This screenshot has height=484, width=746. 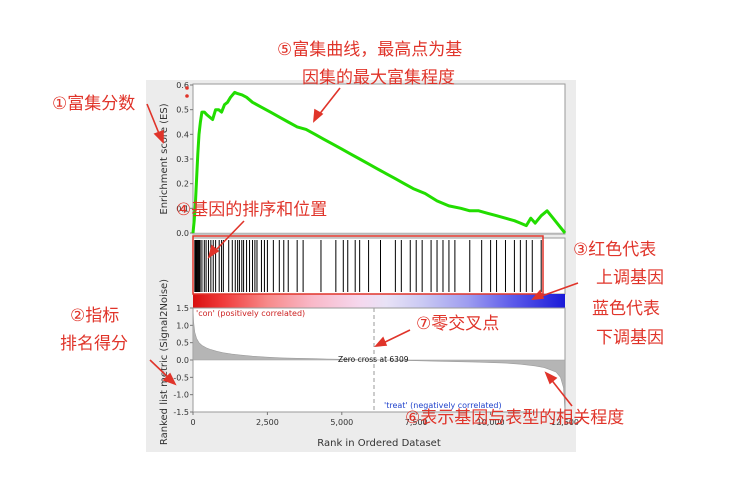 I want to click on metric-ytick-label: 1.0, so click(x=182, y=325).